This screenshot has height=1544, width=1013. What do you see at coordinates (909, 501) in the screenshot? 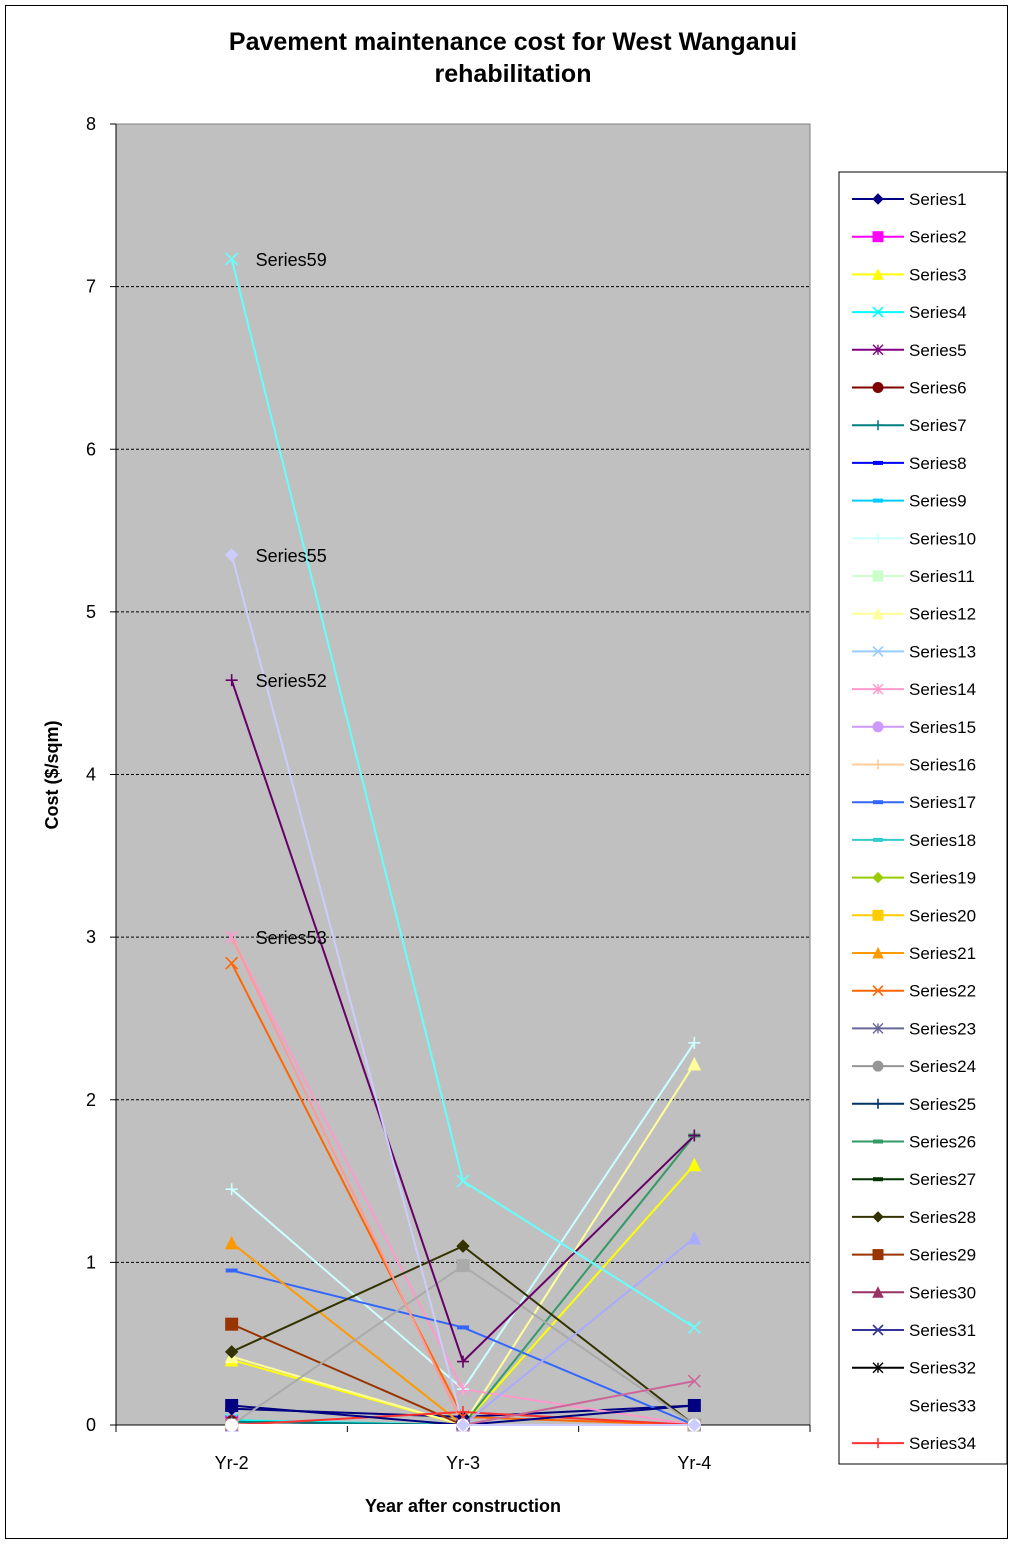
I see `legend-item-Series9: Series9` at bounding box center [909, 501].